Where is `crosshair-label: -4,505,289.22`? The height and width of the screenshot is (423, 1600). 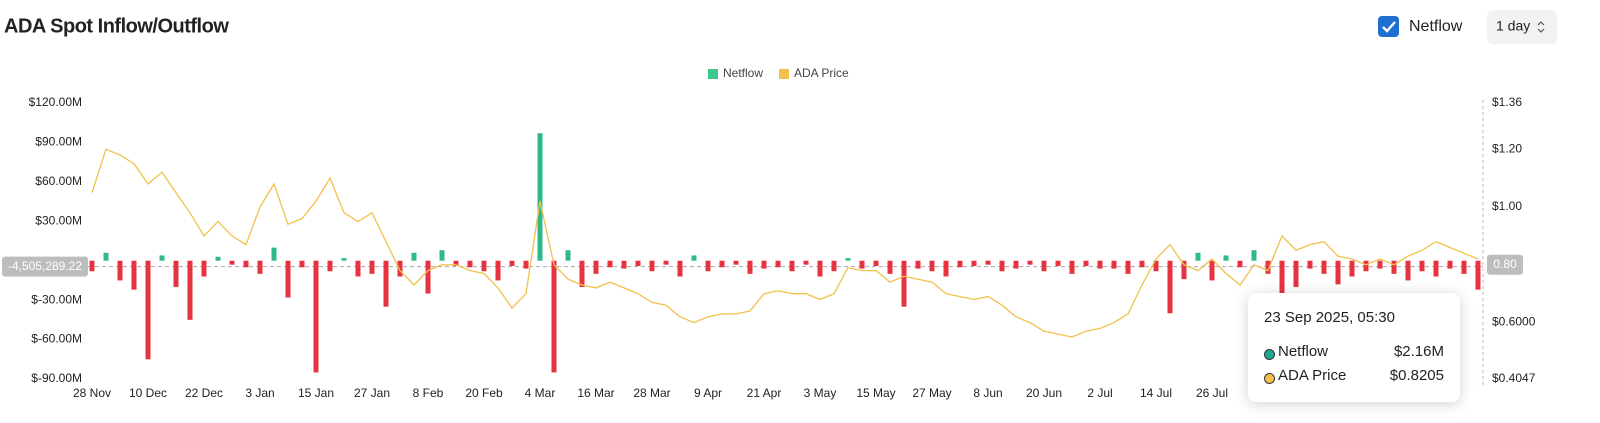 crosshair-label: -4,505,289.22 is located at coordinates (45, 266).